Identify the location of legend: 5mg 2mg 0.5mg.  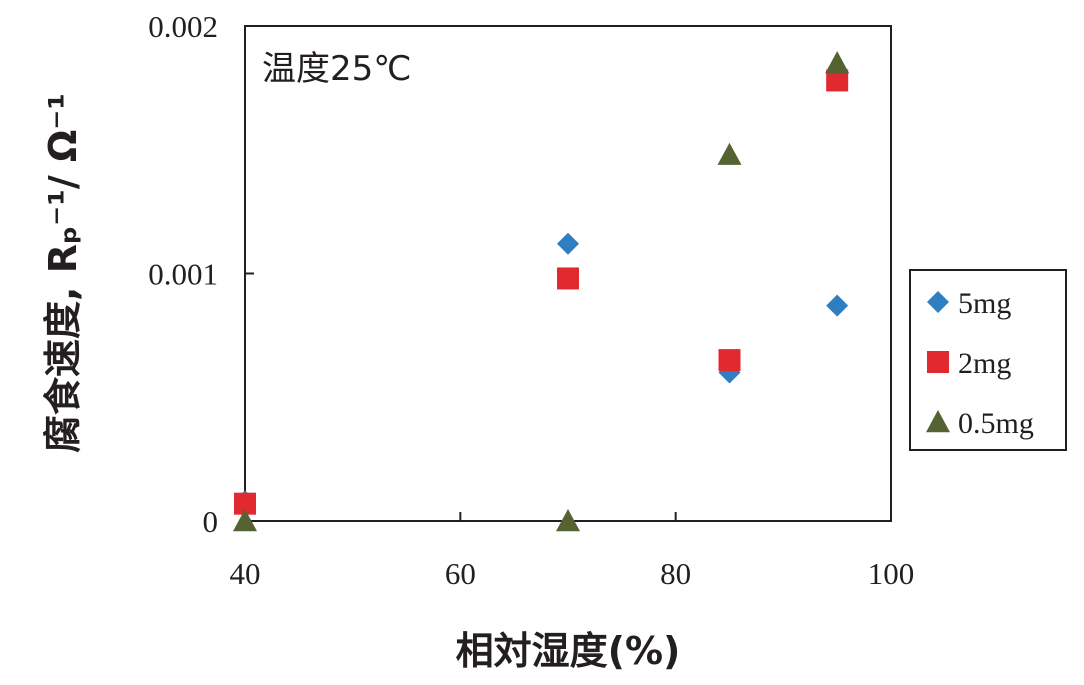
(980, 363).